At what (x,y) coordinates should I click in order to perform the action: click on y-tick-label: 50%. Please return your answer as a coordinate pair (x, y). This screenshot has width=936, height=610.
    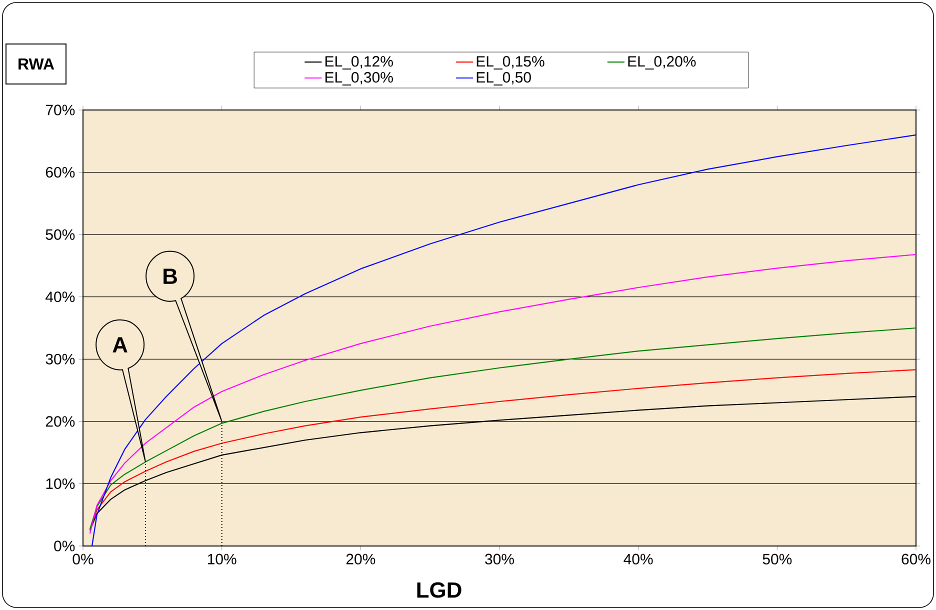
    Looking at the image, I should click on (60, 234).